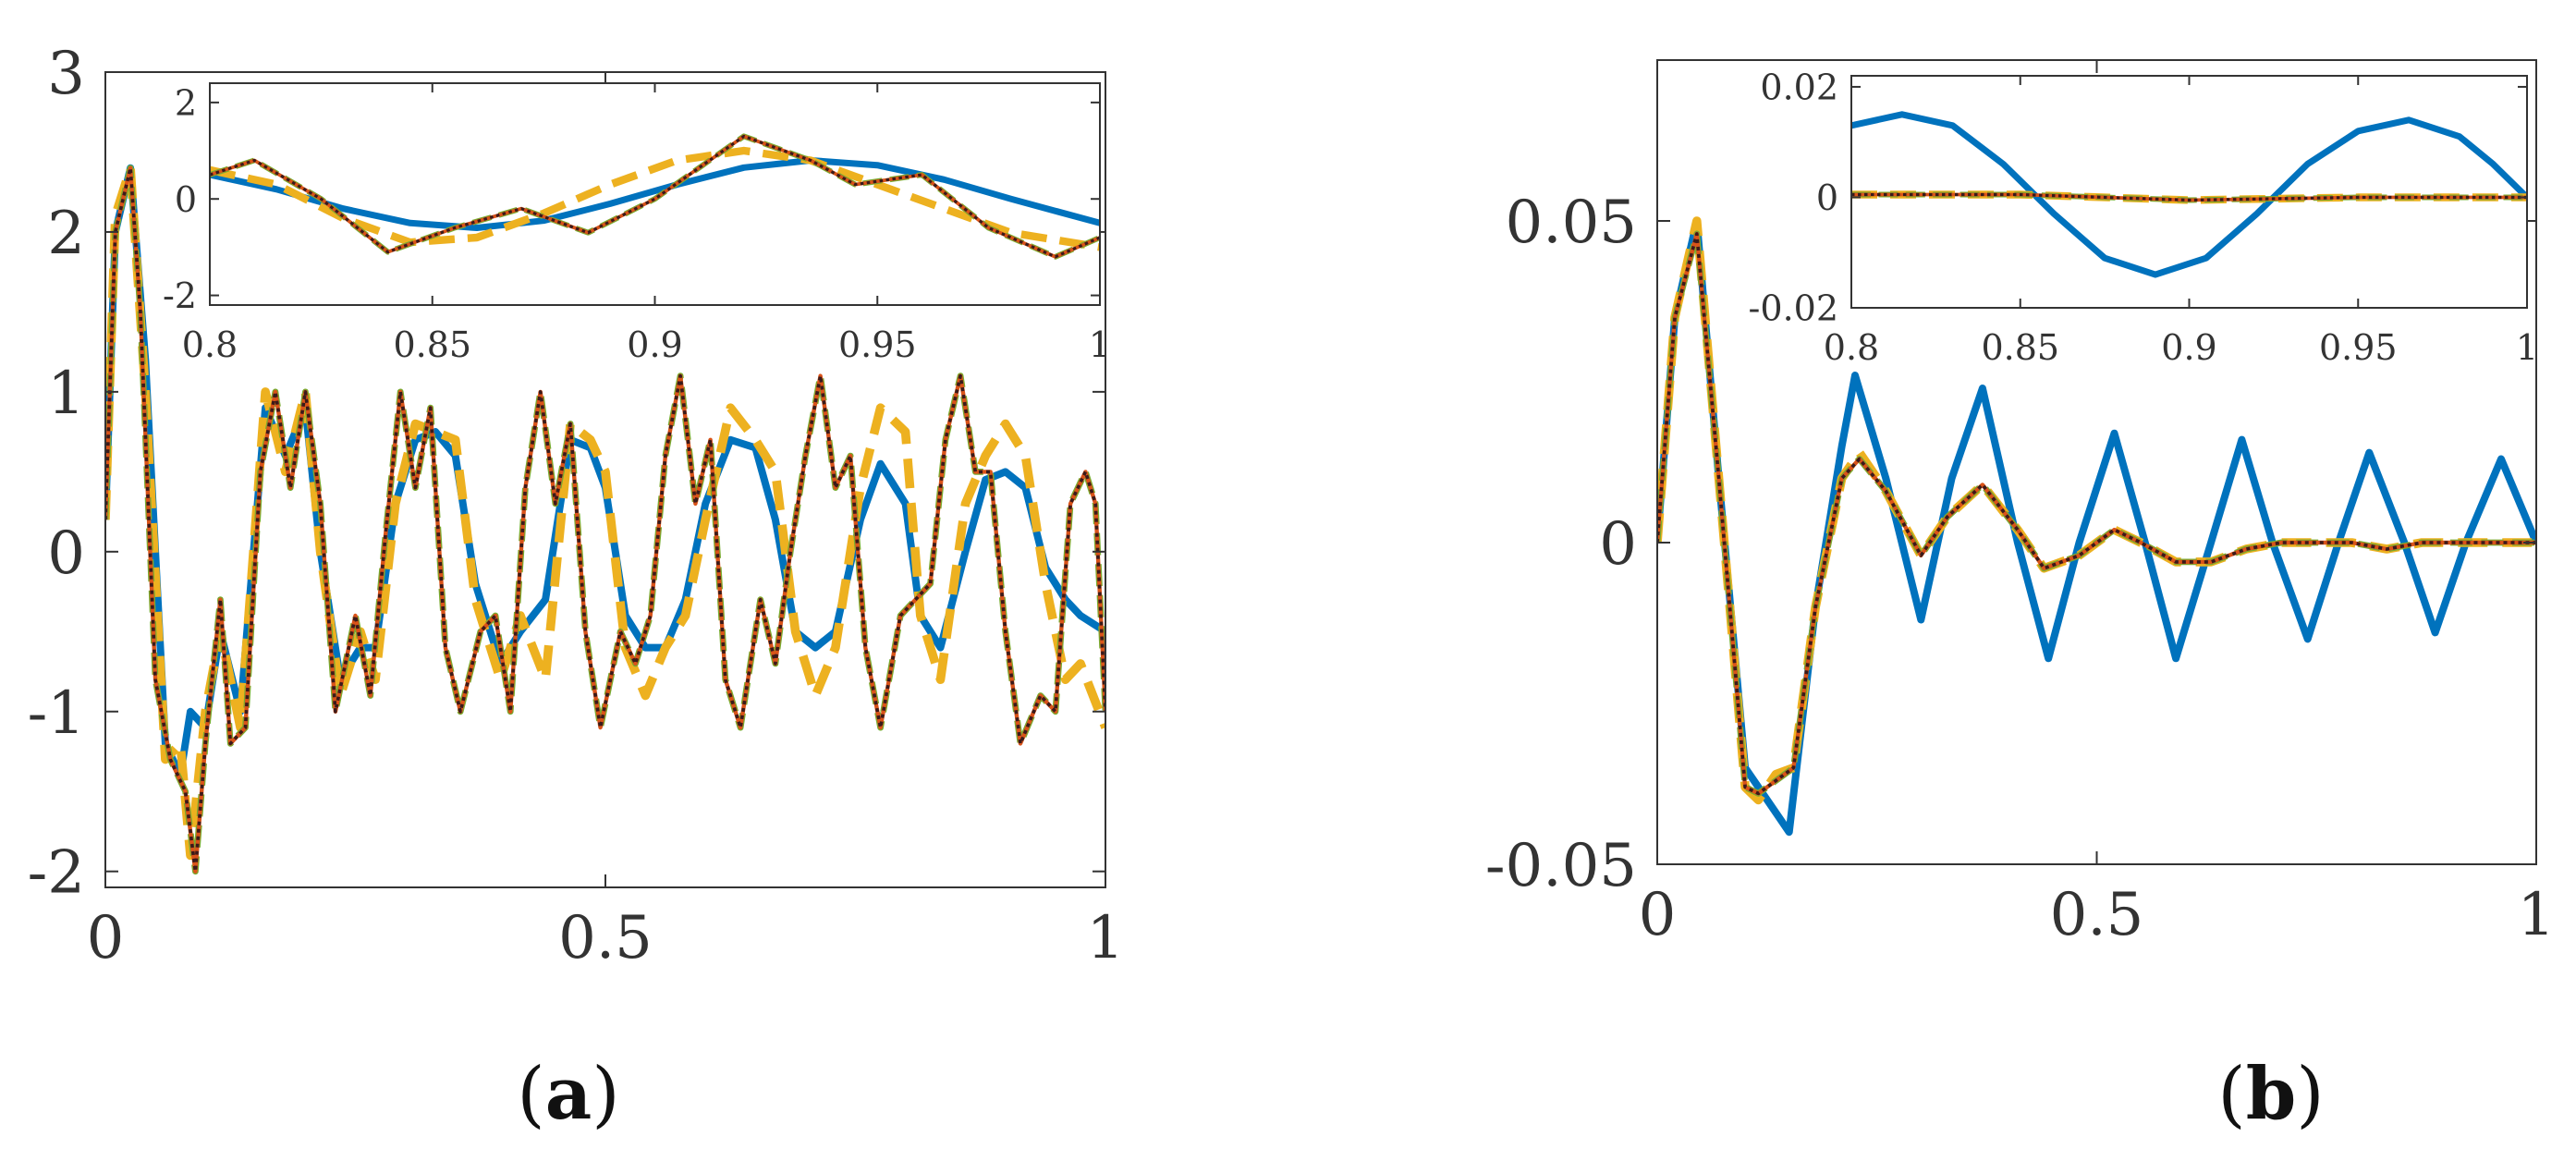 This screenshot has width=2576, height=1161. I want to click on panel-b-inset-x-tick-label: 0.9, so click(2188, 347).